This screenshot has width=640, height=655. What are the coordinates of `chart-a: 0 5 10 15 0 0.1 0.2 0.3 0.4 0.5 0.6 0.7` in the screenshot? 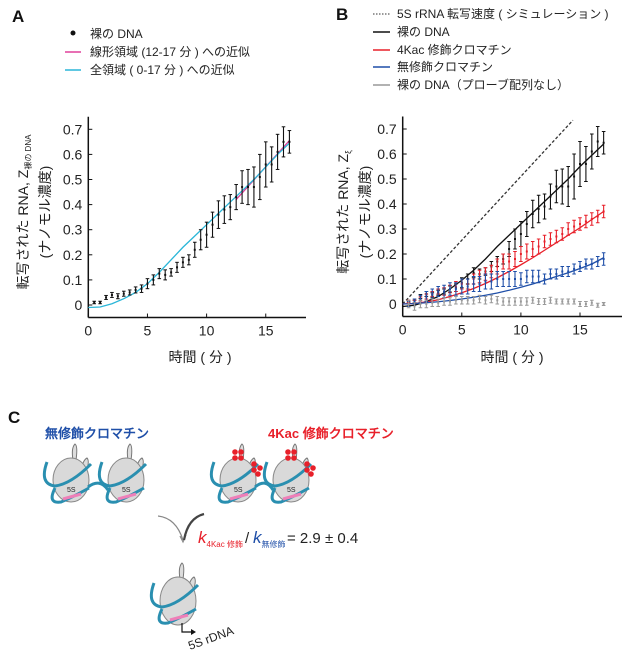 It's located at (184, 227).